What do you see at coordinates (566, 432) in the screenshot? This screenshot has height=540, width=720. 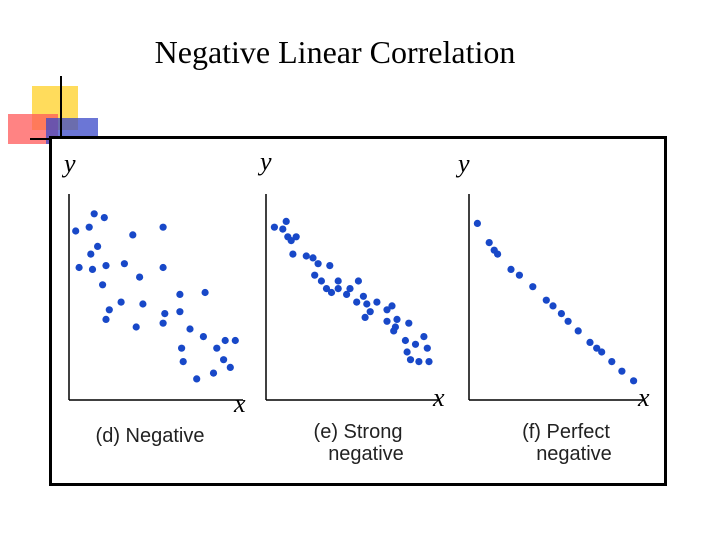 I see `caption-line: (f) Perfect` at bounding box center [566, 432].